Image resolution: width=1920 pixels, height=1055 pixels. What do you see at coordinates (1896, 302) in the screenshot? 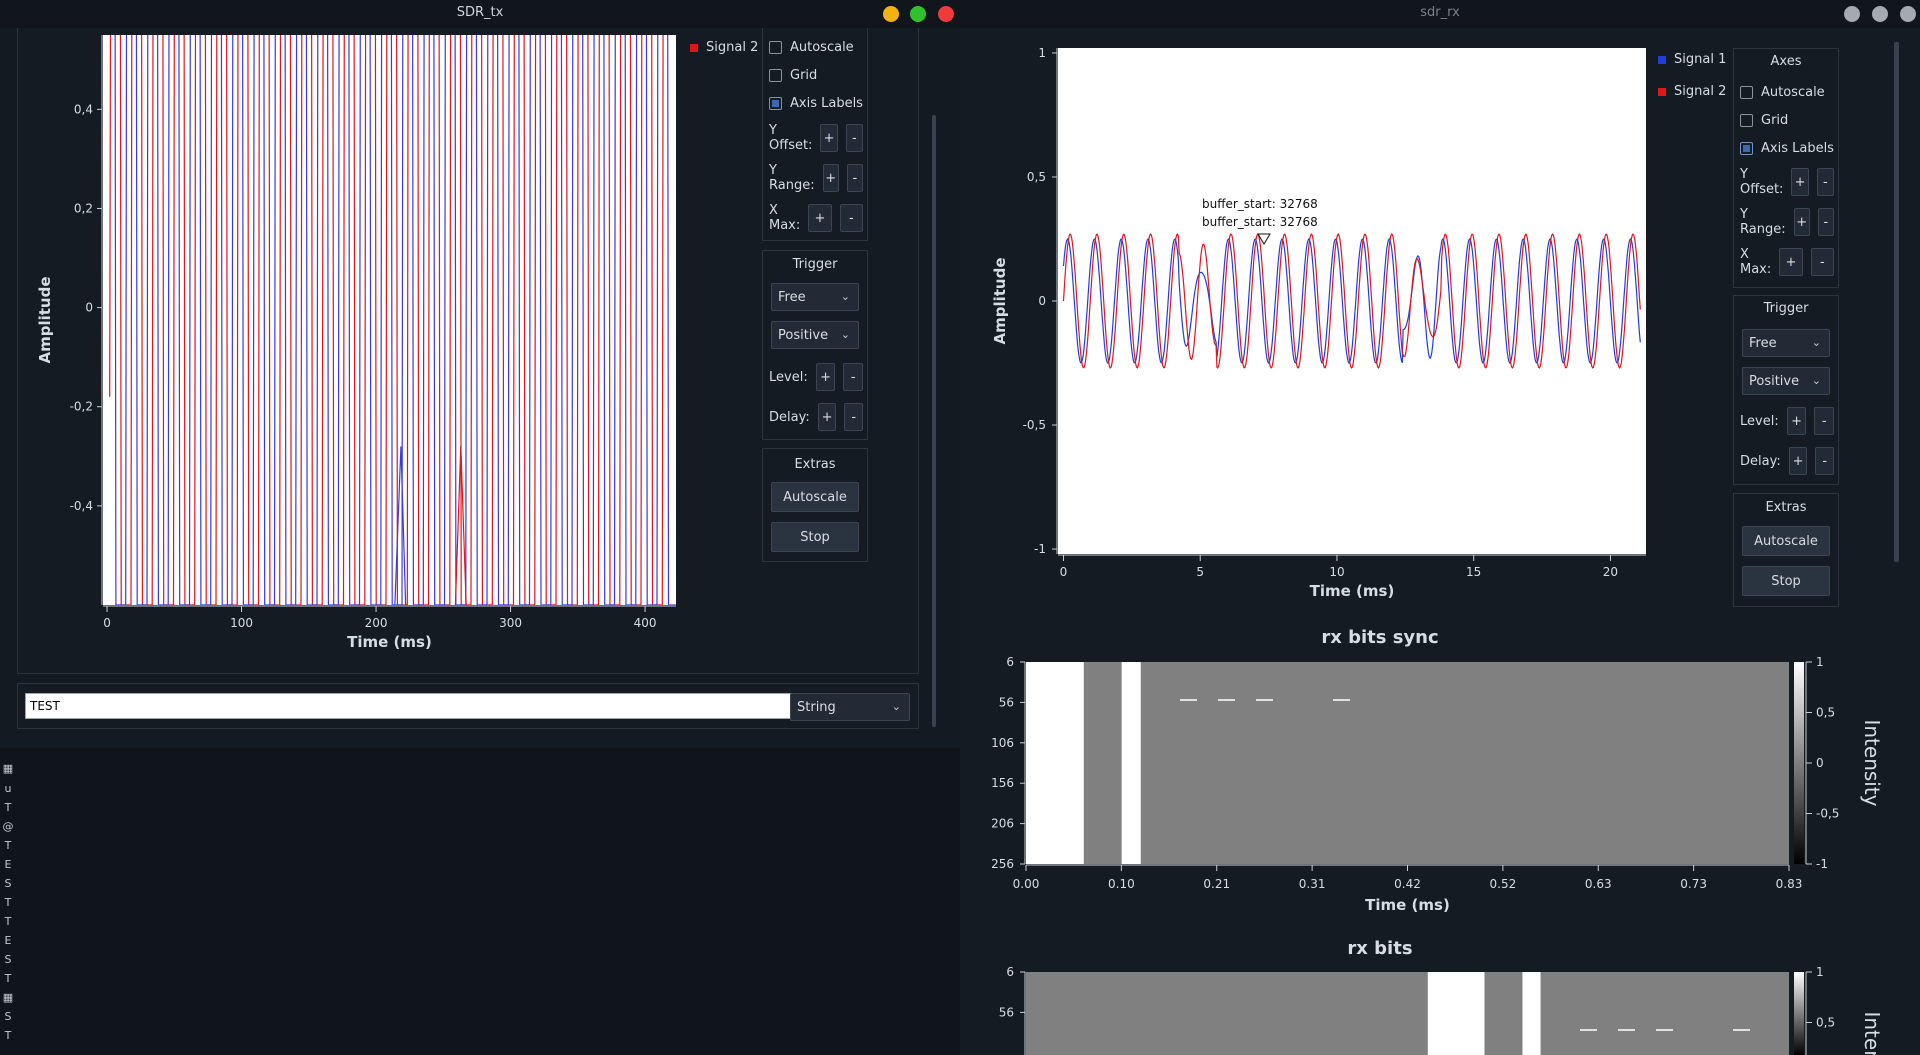
I see `rx-scrollbar` at bounding box center [1896, 302].